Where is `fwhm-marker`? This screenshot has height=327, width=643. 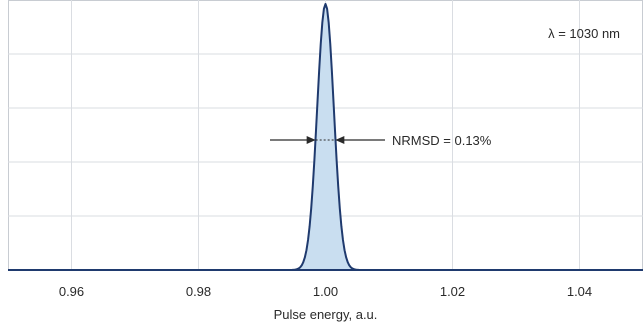
fwhm-marker is located at coordinates (327, 140).